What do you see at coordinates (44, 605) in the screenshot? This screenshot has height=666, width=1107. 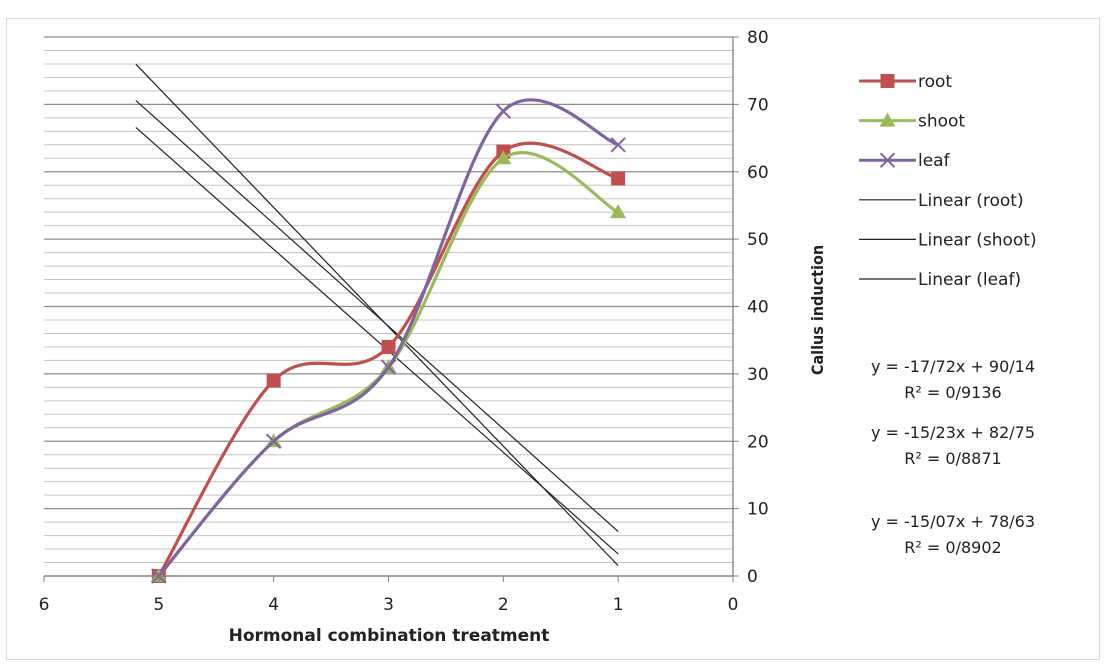 I see `x-tick-label: 6` at bounding box center [44, 605].